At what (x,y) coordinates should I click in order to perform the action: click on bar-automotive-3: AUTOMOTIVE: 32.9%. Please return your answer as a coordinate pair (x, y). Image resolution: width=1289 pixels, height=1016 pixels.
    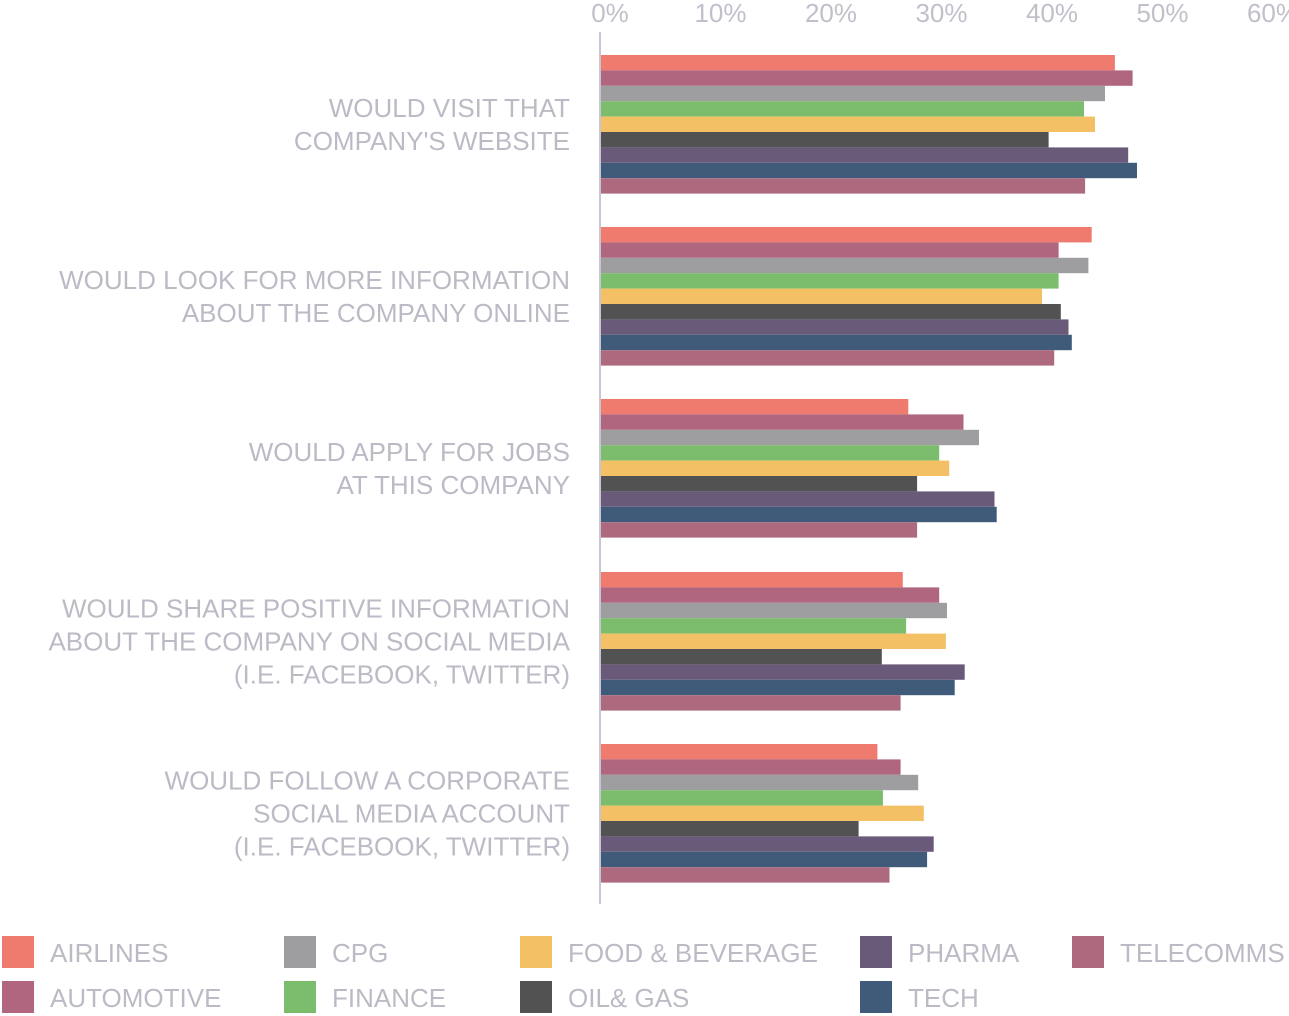
    Looking at the image, I should click on (782, 422).